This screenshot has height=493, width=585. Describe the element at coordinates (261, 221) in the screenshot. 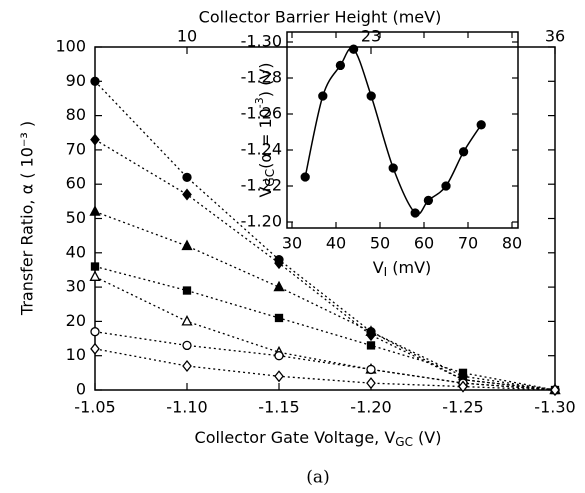

I see `inset-y-tick-label: -1.20` at that location.